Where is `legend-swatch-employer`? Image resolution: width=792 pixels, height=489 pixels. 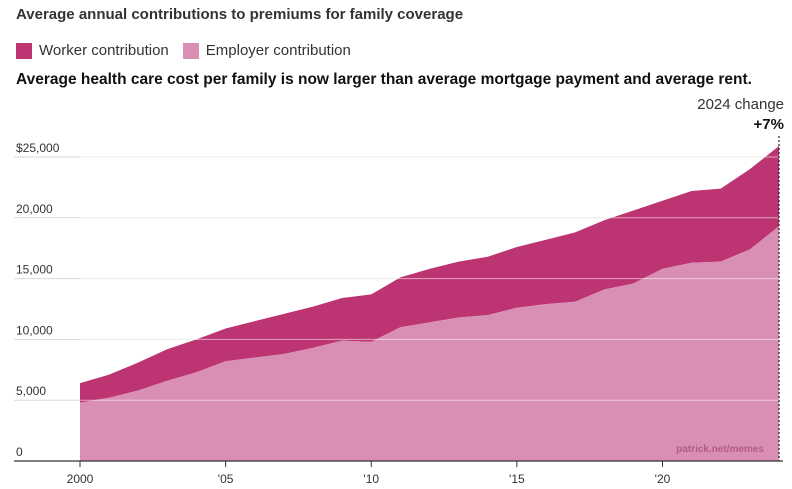 legend-swatch-employer is located at coordinates (190, 50).